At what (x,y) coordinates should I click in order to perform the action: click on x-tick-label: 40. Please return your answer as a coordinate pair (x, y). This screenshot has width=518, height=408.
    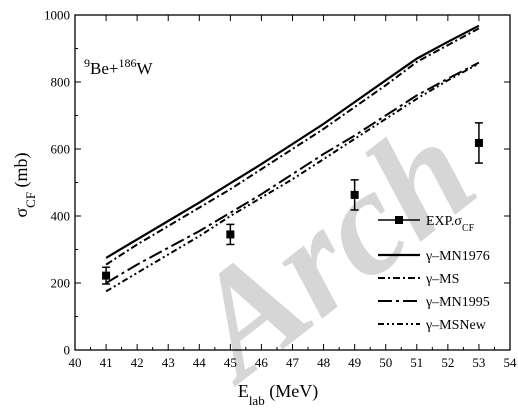
    Looking at the image, I should click on (75, 362).